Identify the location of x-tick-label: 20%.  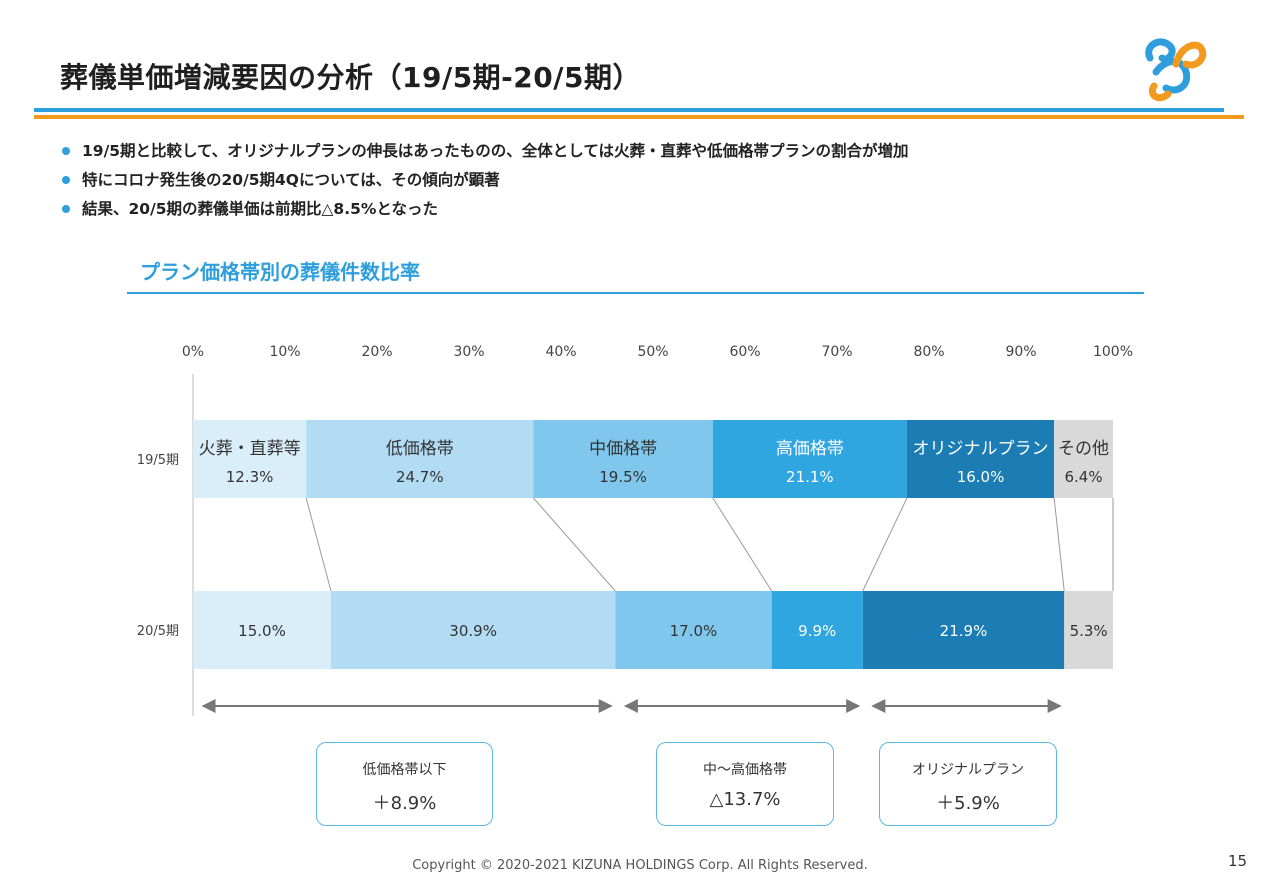
(376, 352).